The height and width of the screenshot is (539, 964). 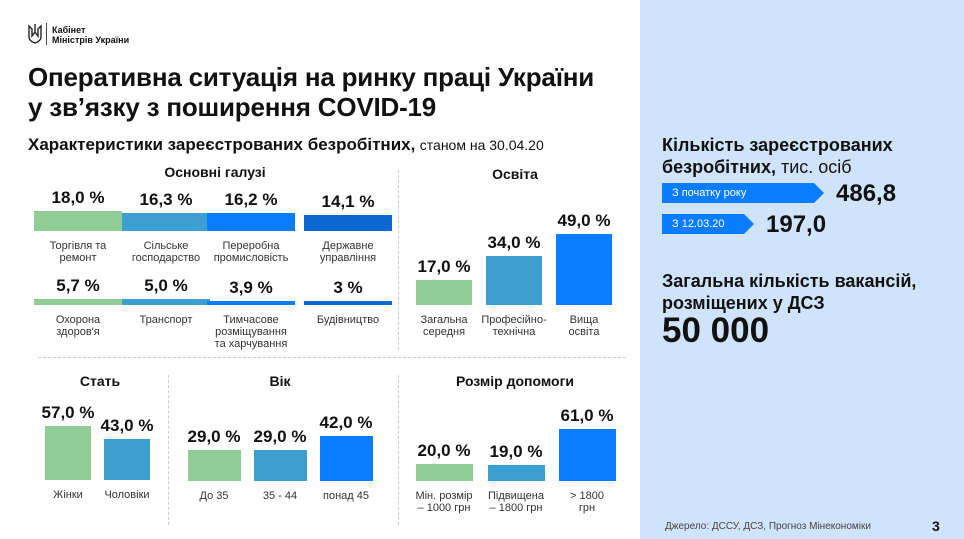 What do you see at coordinates (166, 252) in the screenshot?
I see `bar-category-label: Сільське господарство` at bounding box center [166, 252].